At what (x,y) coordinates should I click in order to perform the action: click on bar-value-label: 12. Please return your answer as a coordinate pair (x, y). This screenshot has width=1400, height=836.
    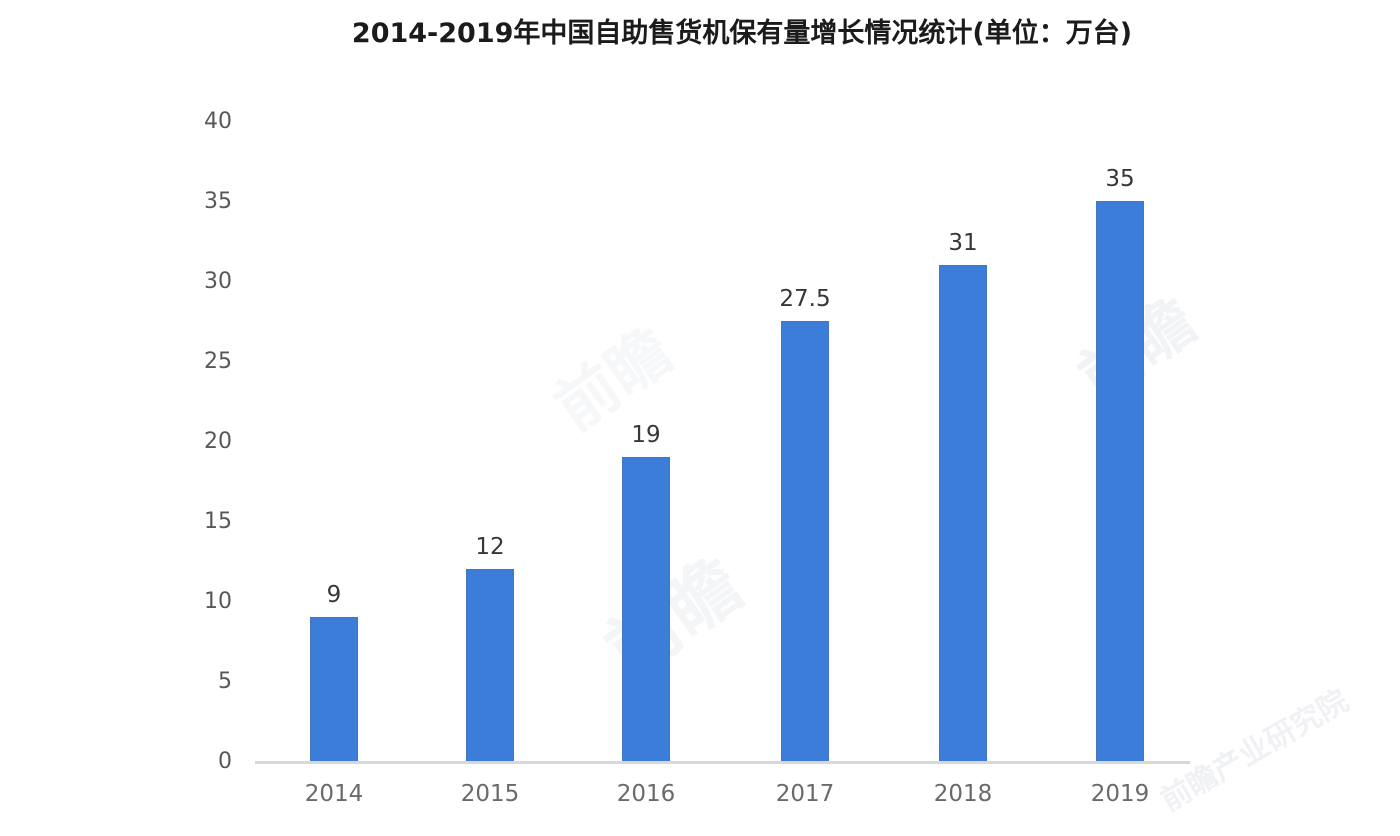
    Looking at the image, I should click on (490, 547).